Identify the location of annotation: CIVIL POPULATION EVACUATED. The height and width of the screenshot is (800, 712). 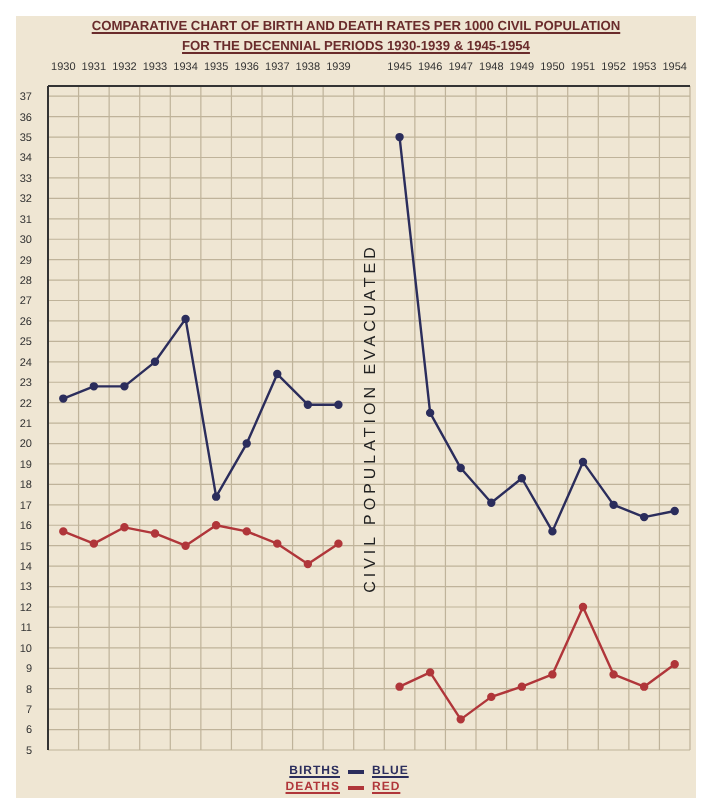
(369, 418).